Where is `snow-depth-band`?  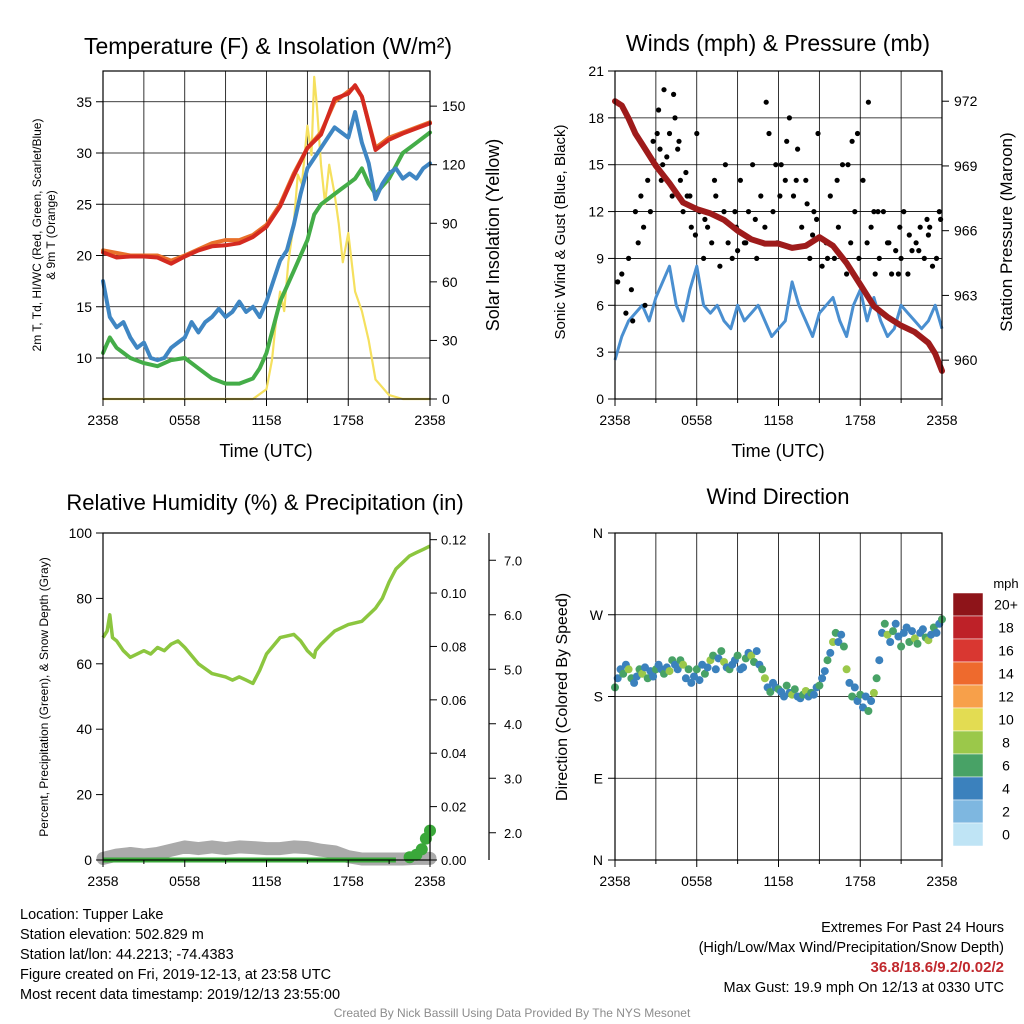 snow-depth-band is located at coordinates (266, 853).